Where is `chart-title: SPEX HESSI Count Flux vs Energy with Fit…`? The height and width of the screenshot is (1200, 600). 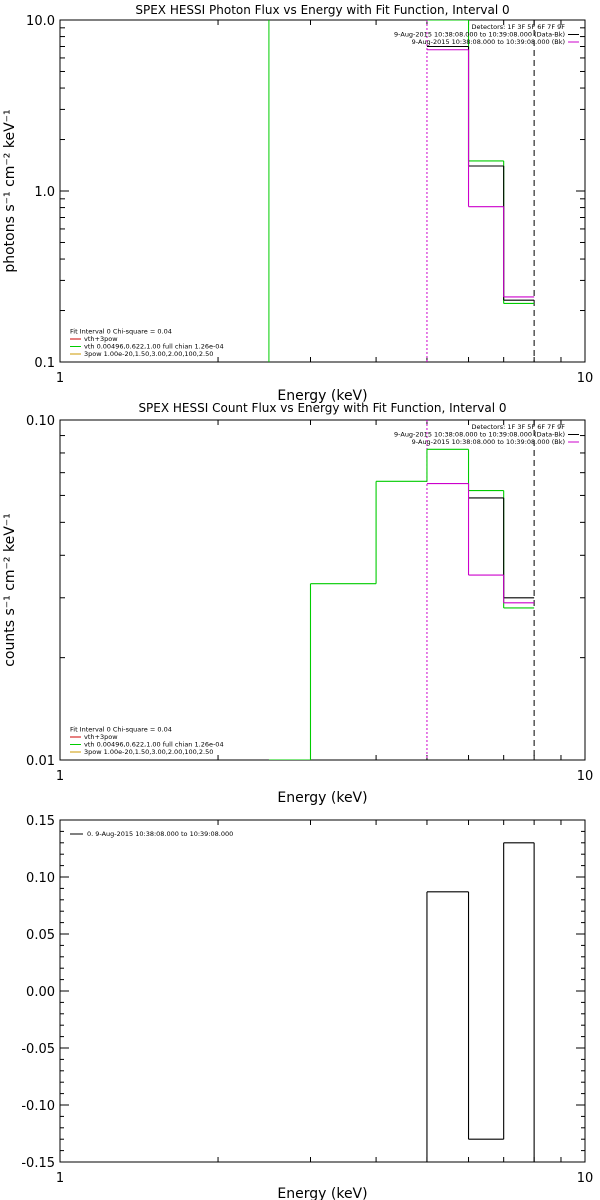 chart-title: SPEX HESSI Count Flux vs Energy with Fit… is located at coordinates (322, 408).